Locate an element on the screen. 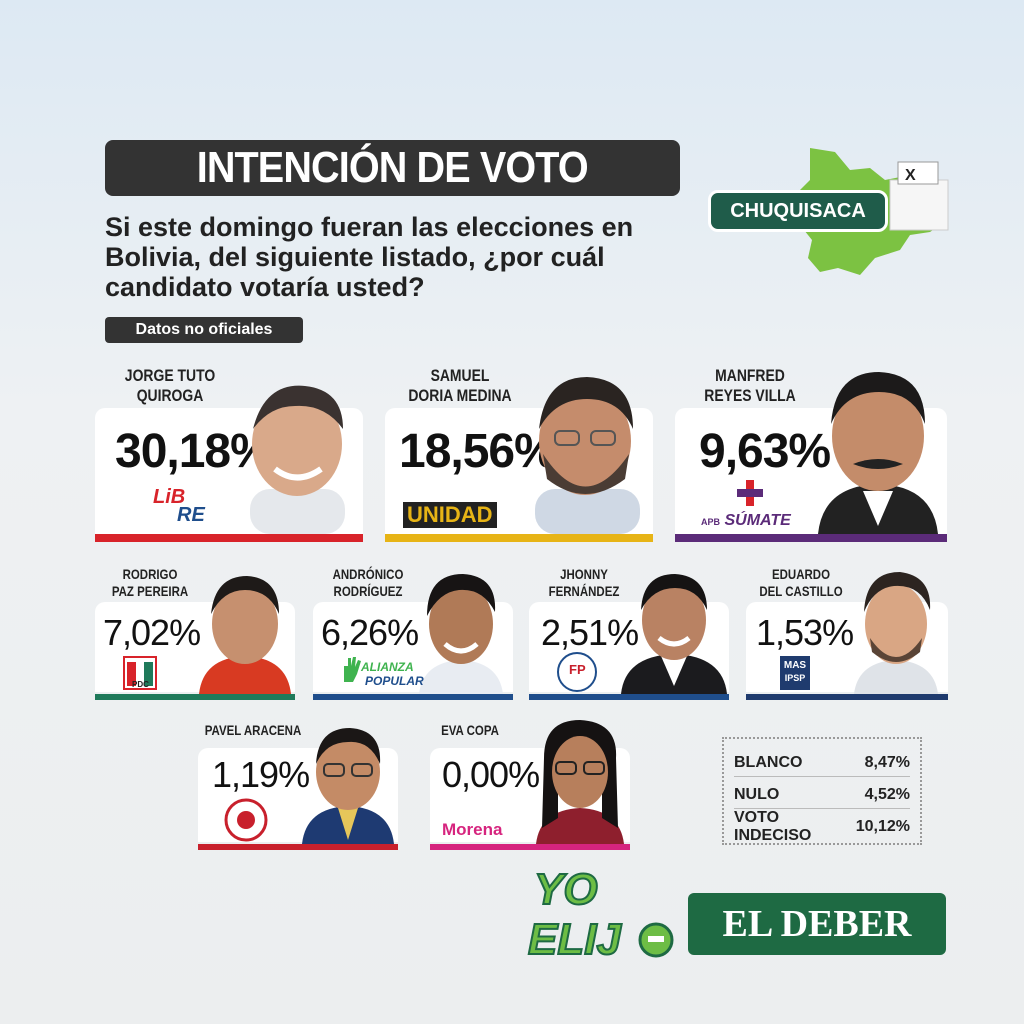 The width and height of the screenshot is (1024, 1024). libre-logo: LiB RE is located at coordinates (179, 506).